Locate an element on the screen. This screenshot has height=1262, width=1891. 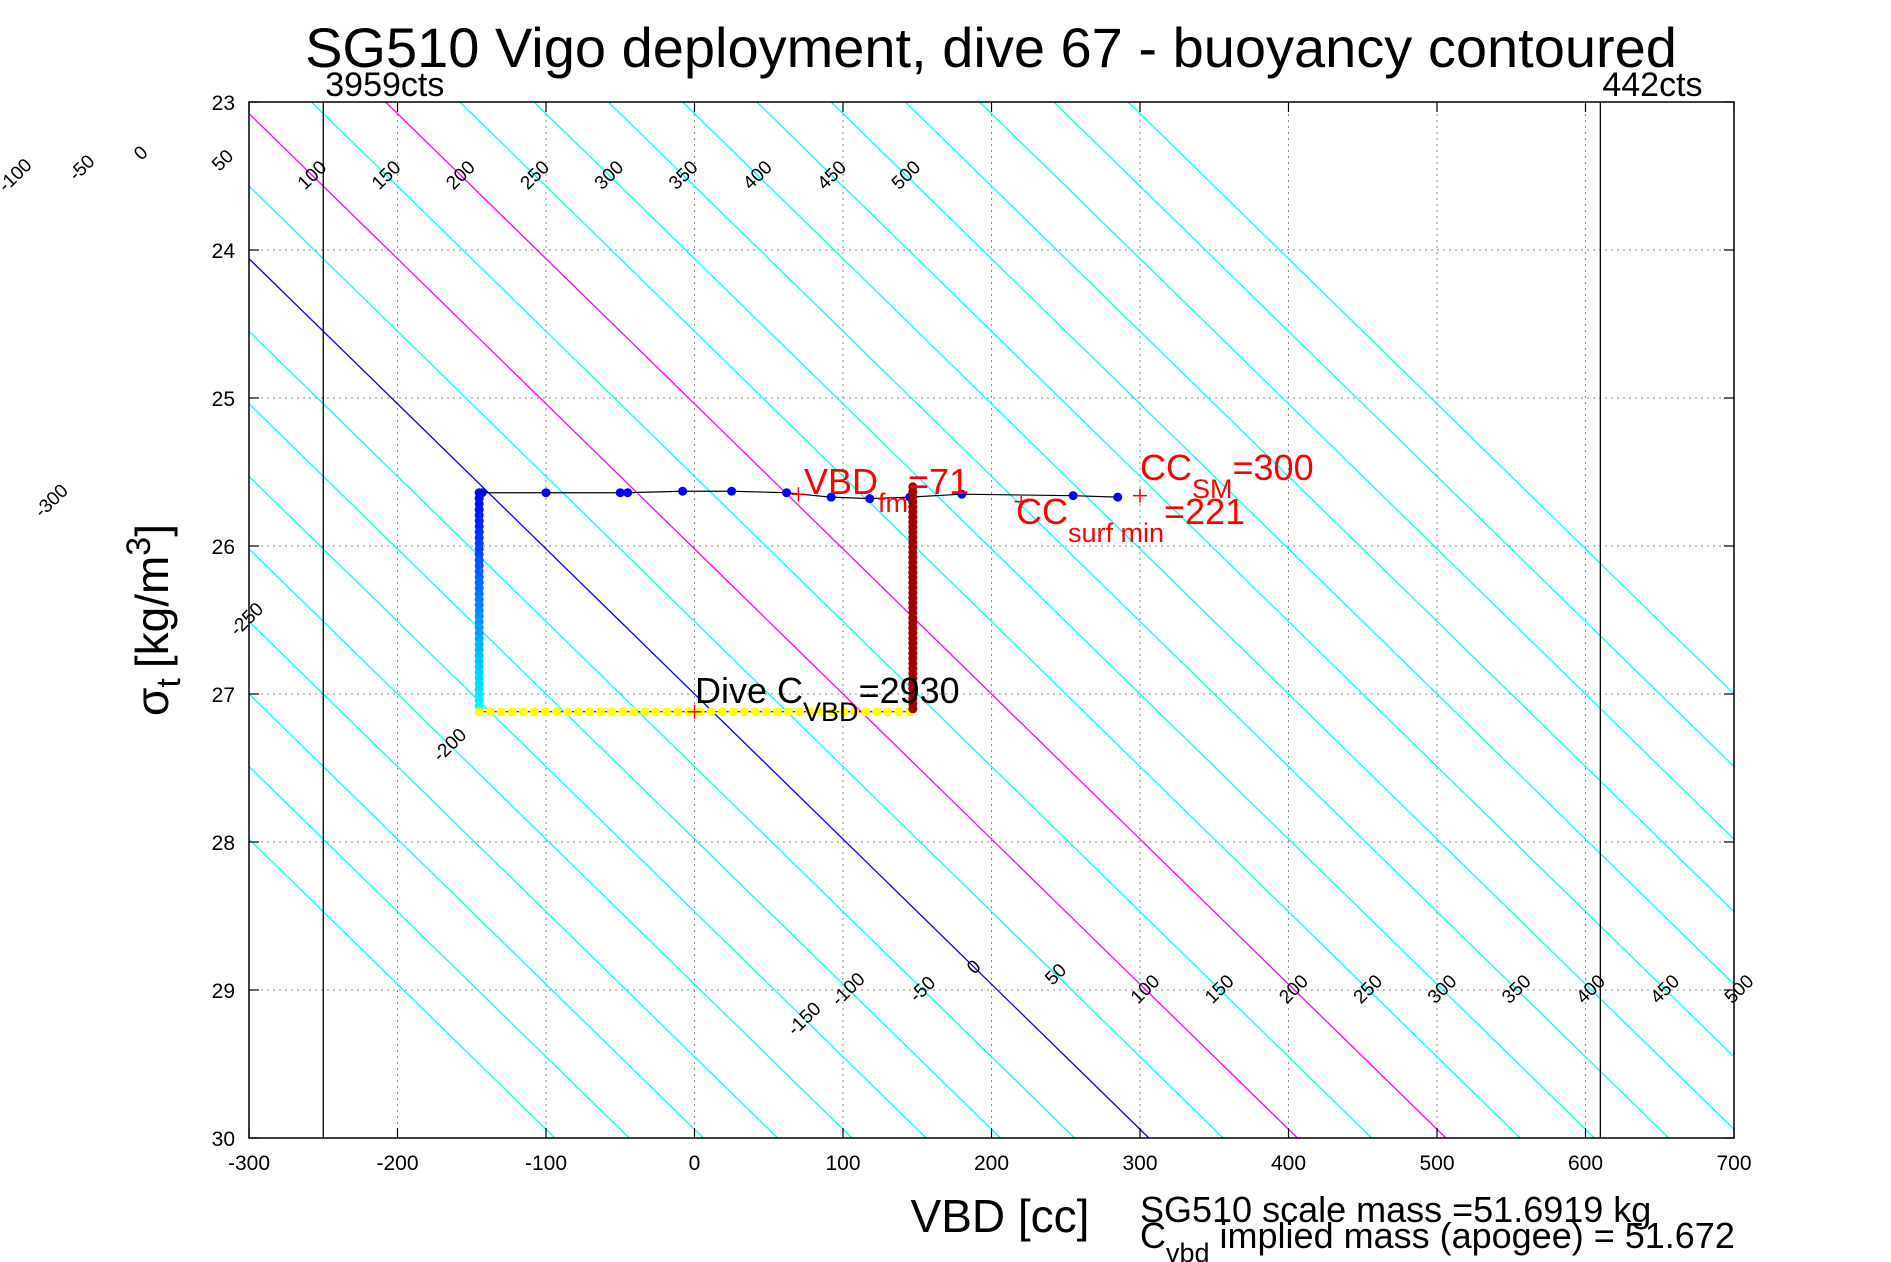
annotation-cc-surf: CCsurf min=221 is located at coordinates (1130, 519).